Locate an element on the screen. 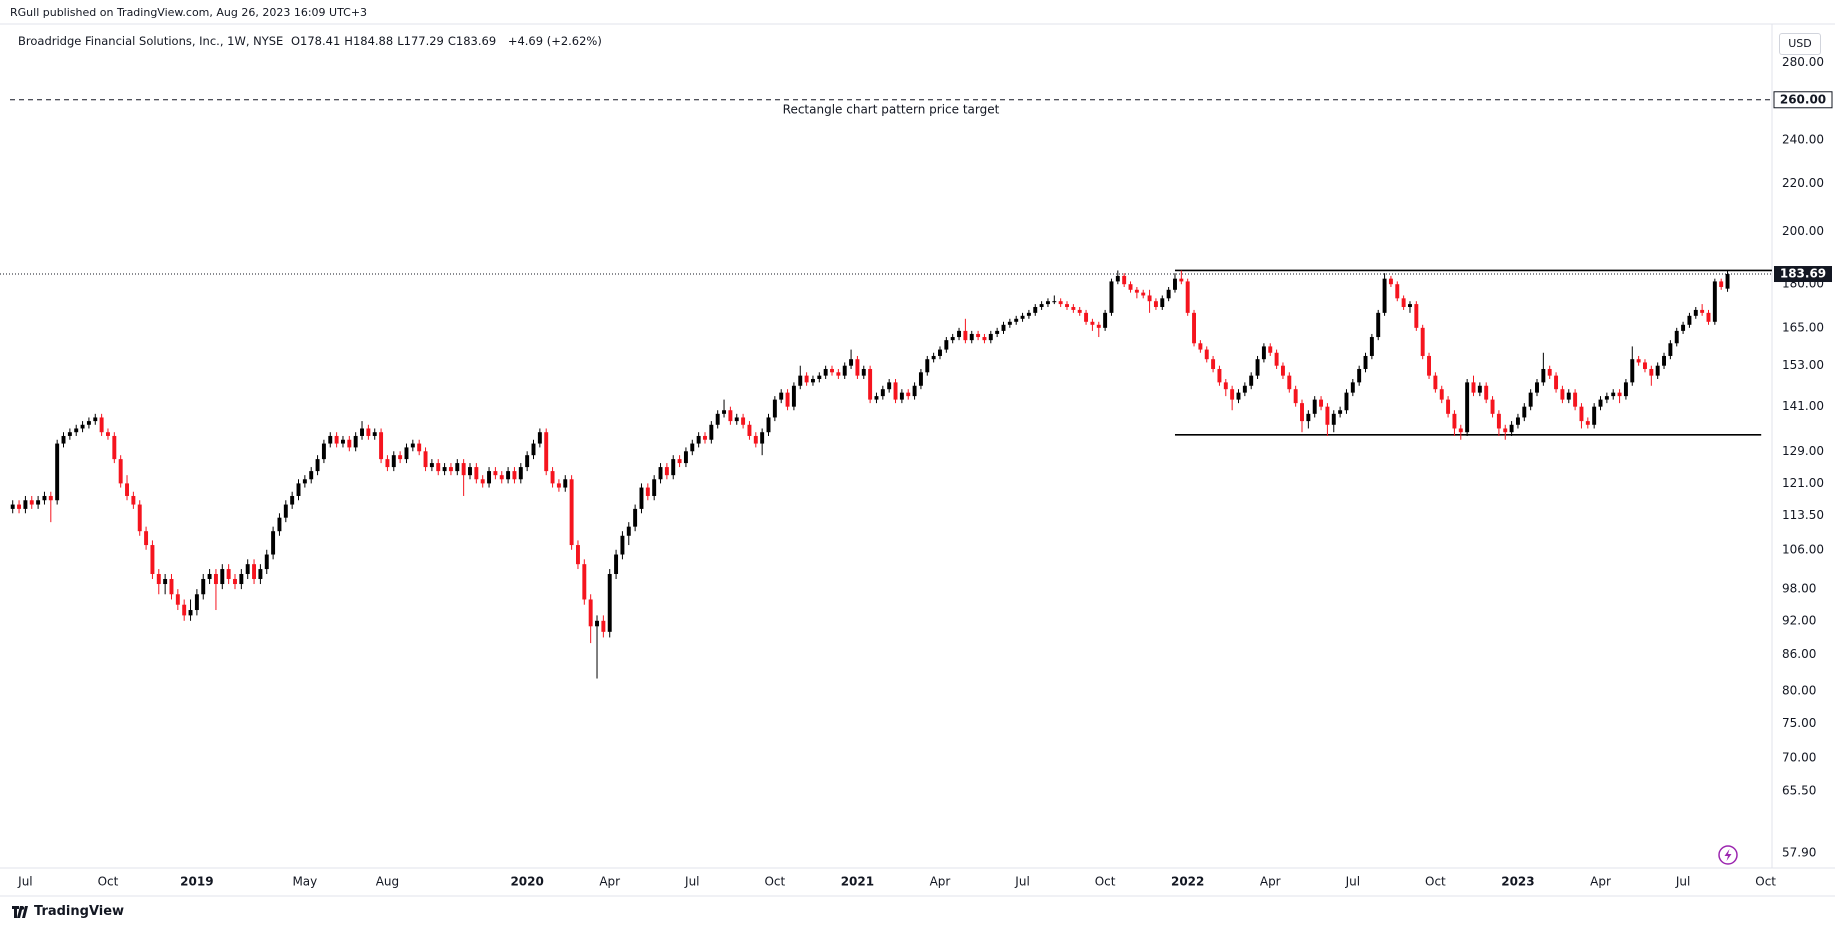 This screenshot has width=1835, height=931. last-price-label: 183.69 is located at coordinates (1803, 274).